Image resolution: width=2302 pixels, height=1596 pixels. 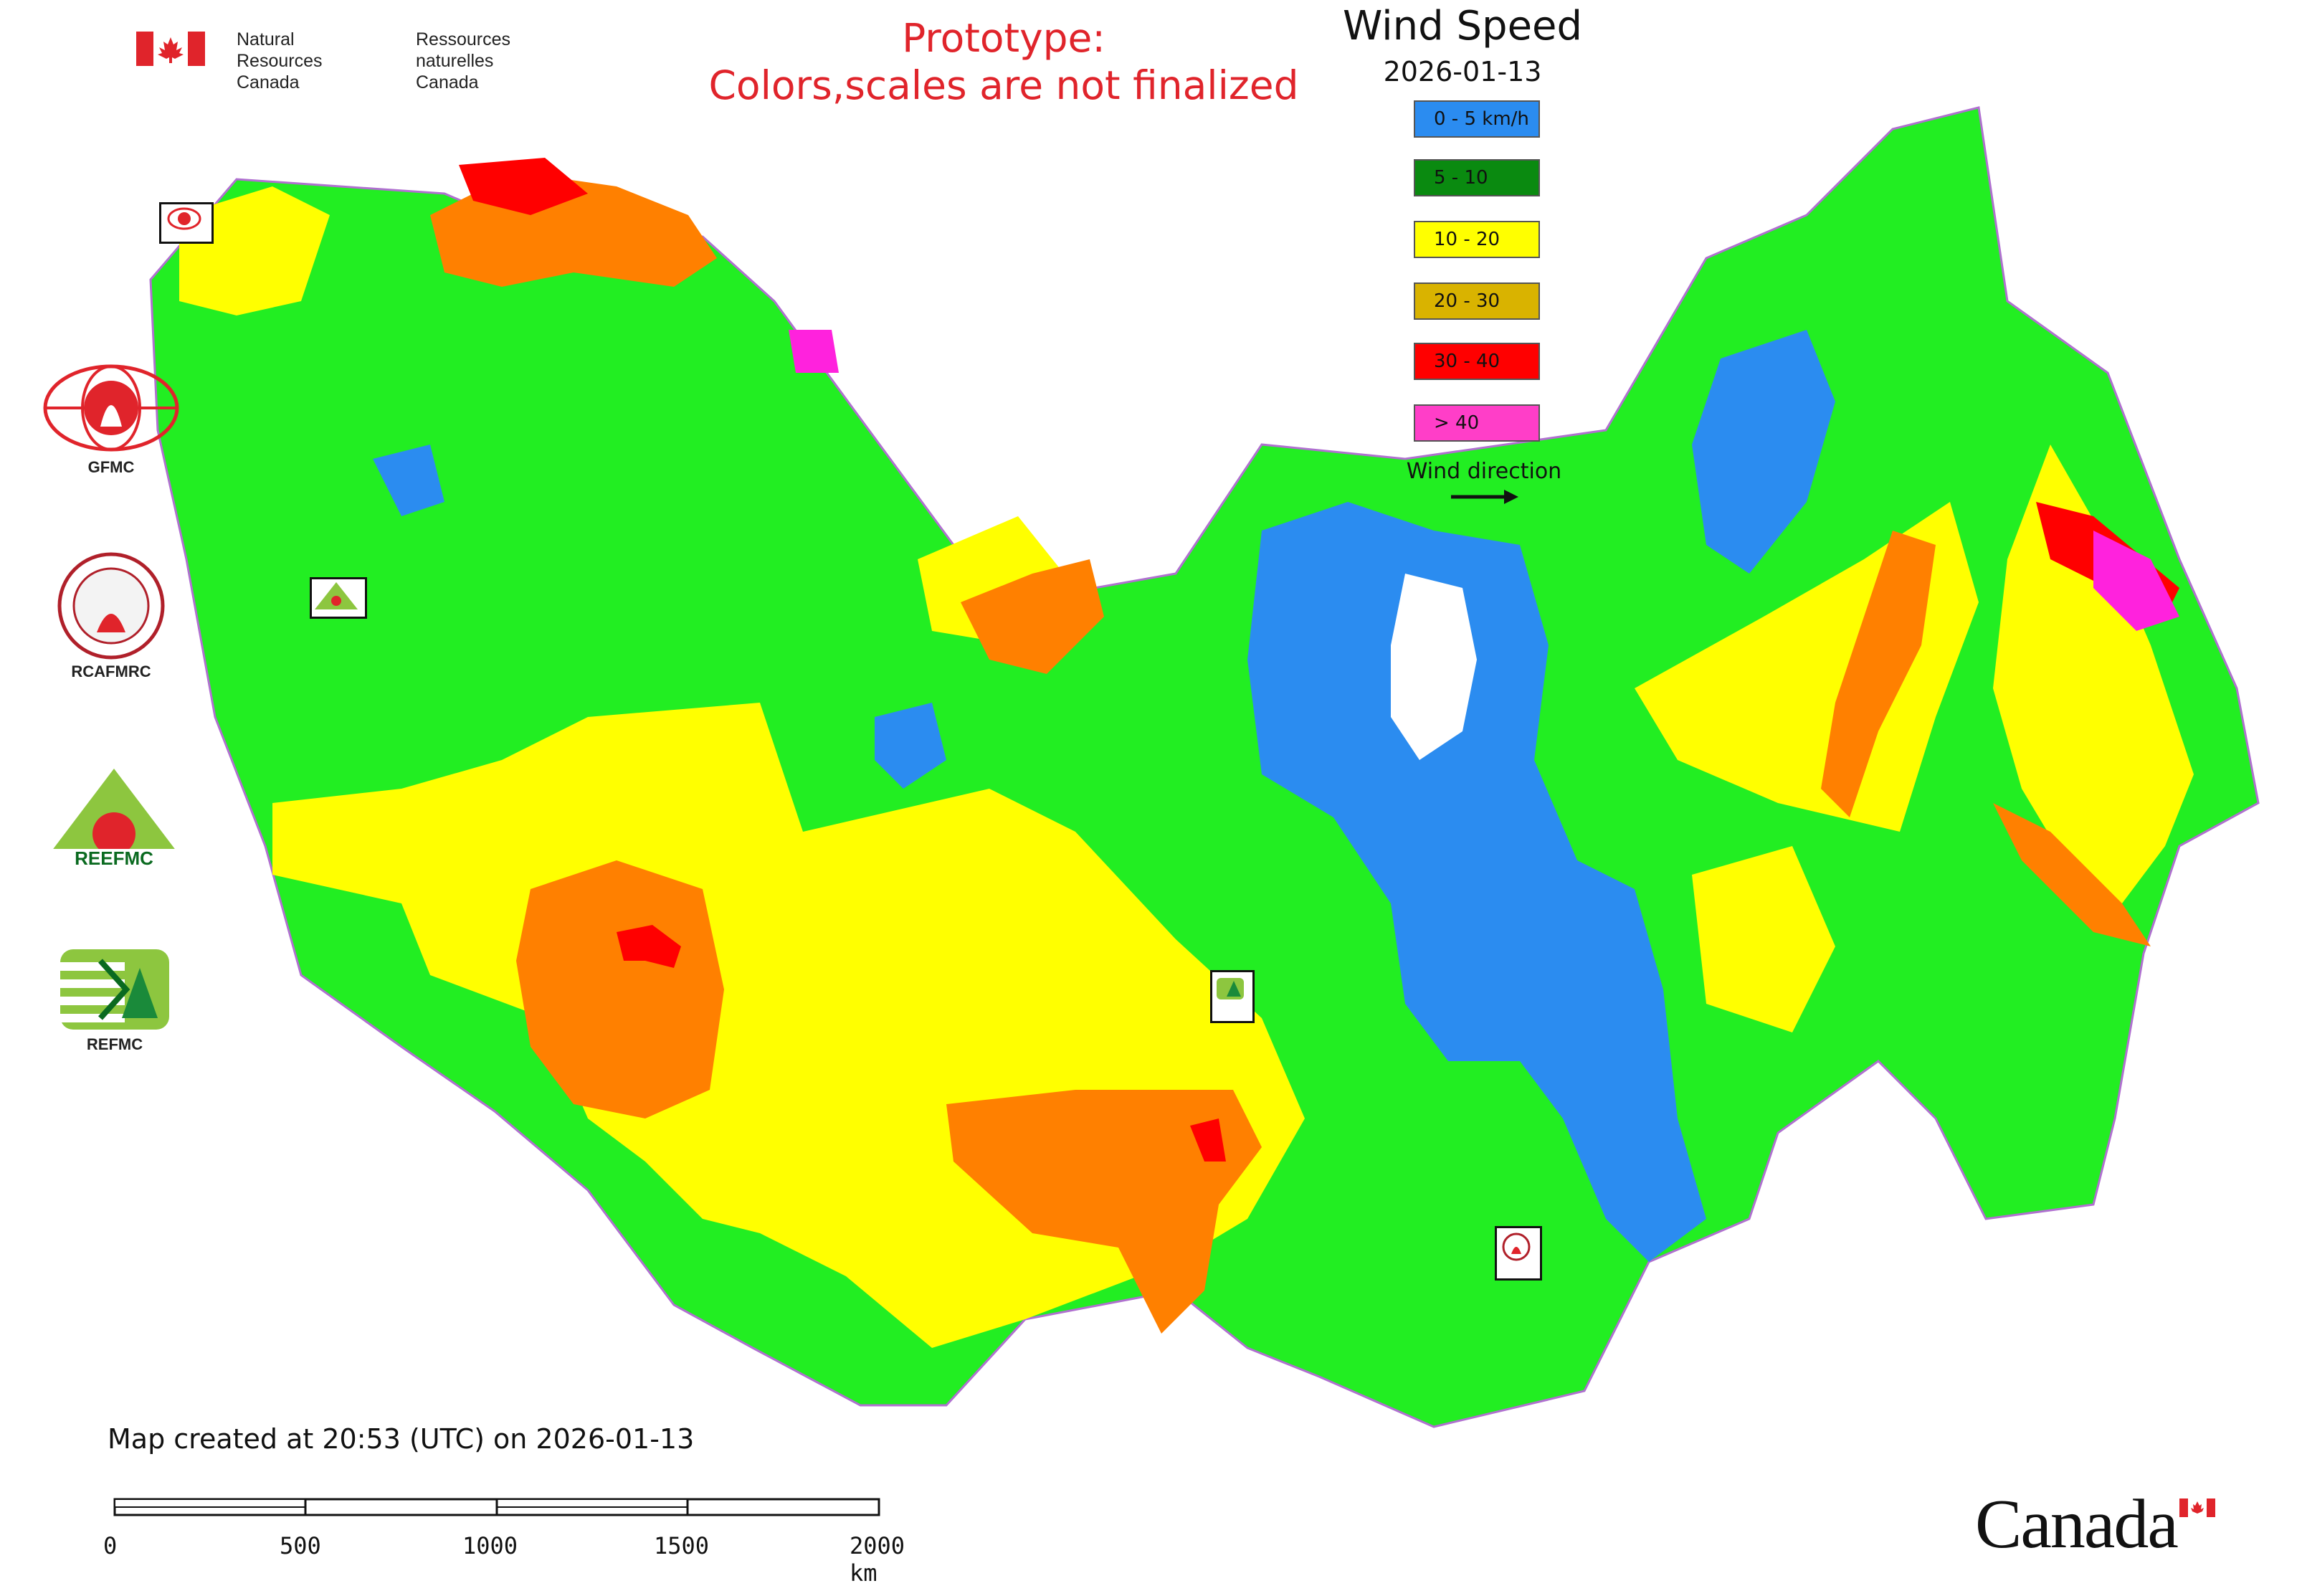 What do you see at coordinates (490, 1545) in the screenshot?
I see `scale-label-1000: 1000` at bounding box center [490, 1545].